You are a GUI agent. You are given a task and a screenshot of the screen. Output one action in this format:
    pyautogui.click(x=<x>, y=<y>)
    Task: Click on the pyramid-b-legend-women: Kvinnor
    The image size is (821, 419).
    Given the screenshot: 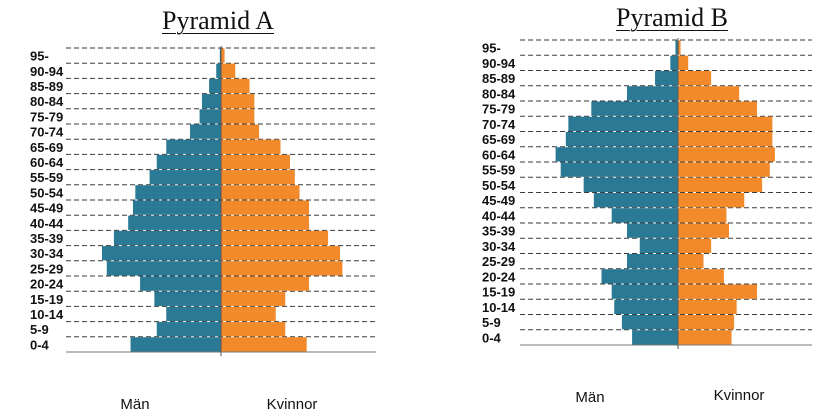 What is the action you would take?
    pyautogui.click(x=739, y=395)
    